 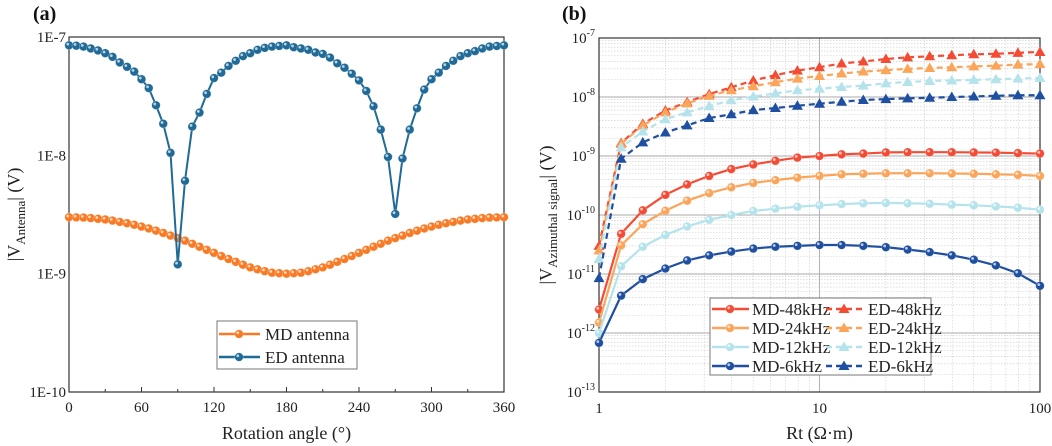 I want to click on y-tick-label: 1E-9, so click(x=51, y=275).